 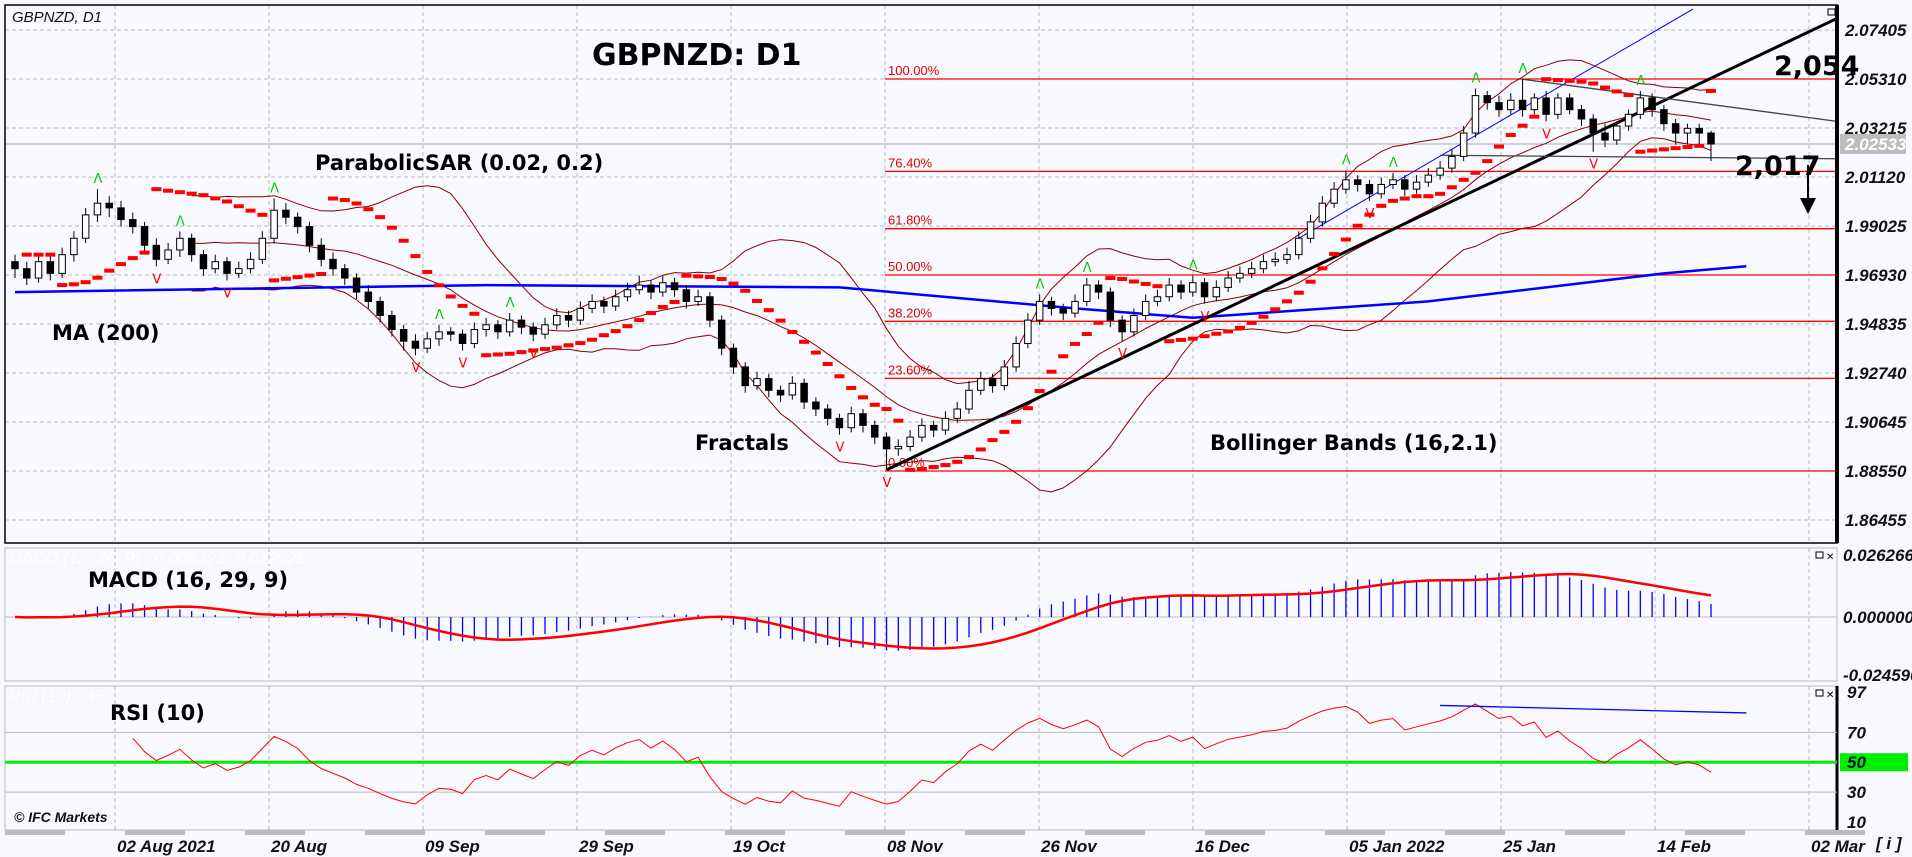 I want to click on fib-level-label: 76.40%, so click(x=910, y=162).